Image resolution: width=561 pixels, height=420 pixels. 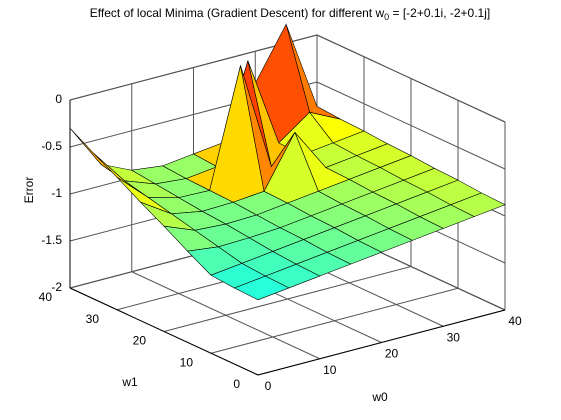 What do you see at coordinates (236, 384) in the screenshot?
I see `y-tick-label: 0` at bounding box center [236, 384].